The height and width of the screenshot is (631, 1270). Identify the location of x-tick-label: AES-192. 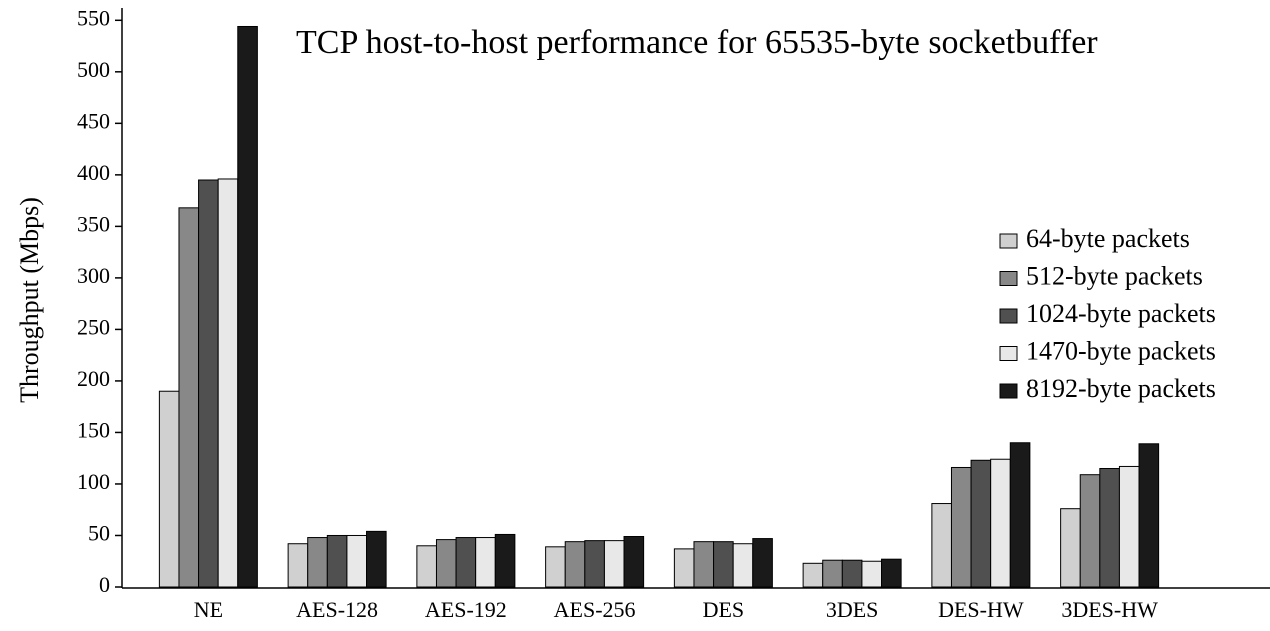
(466, 609).